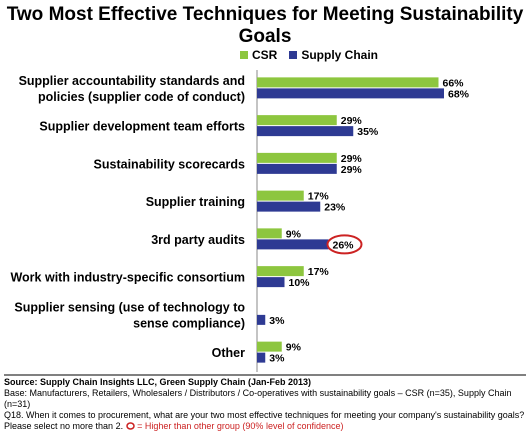  I want to click on highlight-legend-icon, so click(131, 426).